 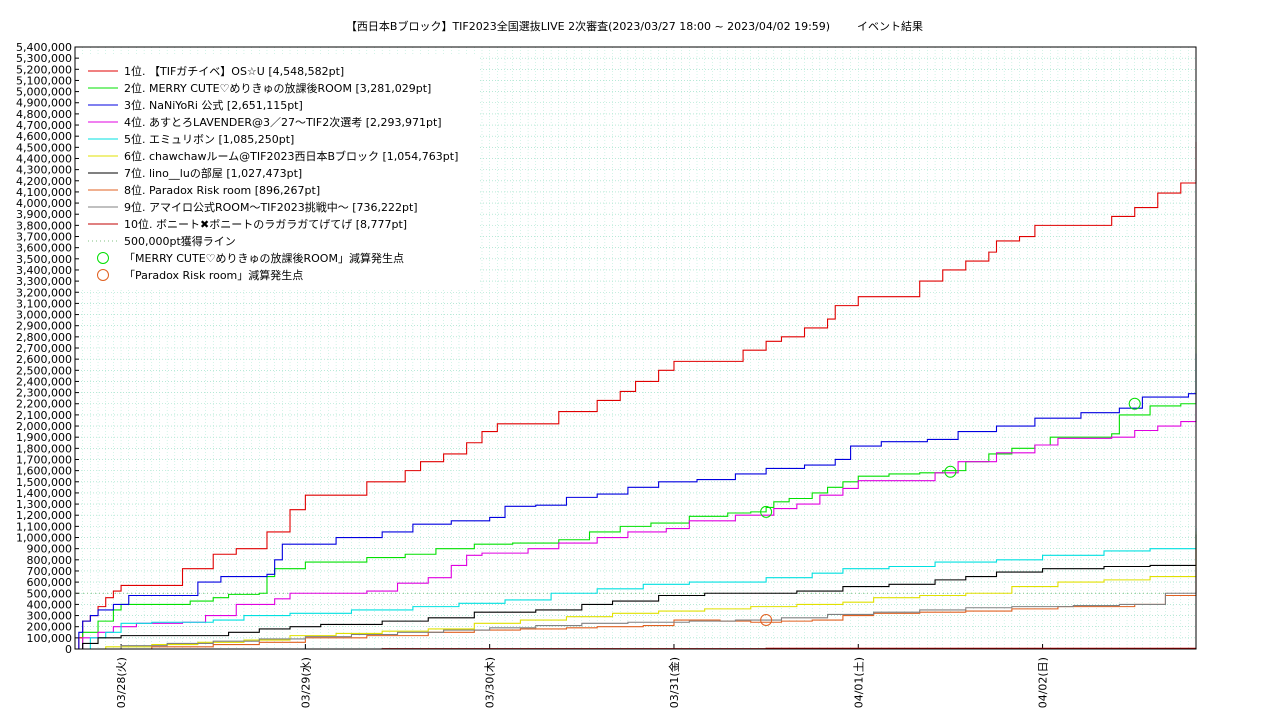 I want to click on y-tick-label: 4,000,000, so click(x=44, y=203).